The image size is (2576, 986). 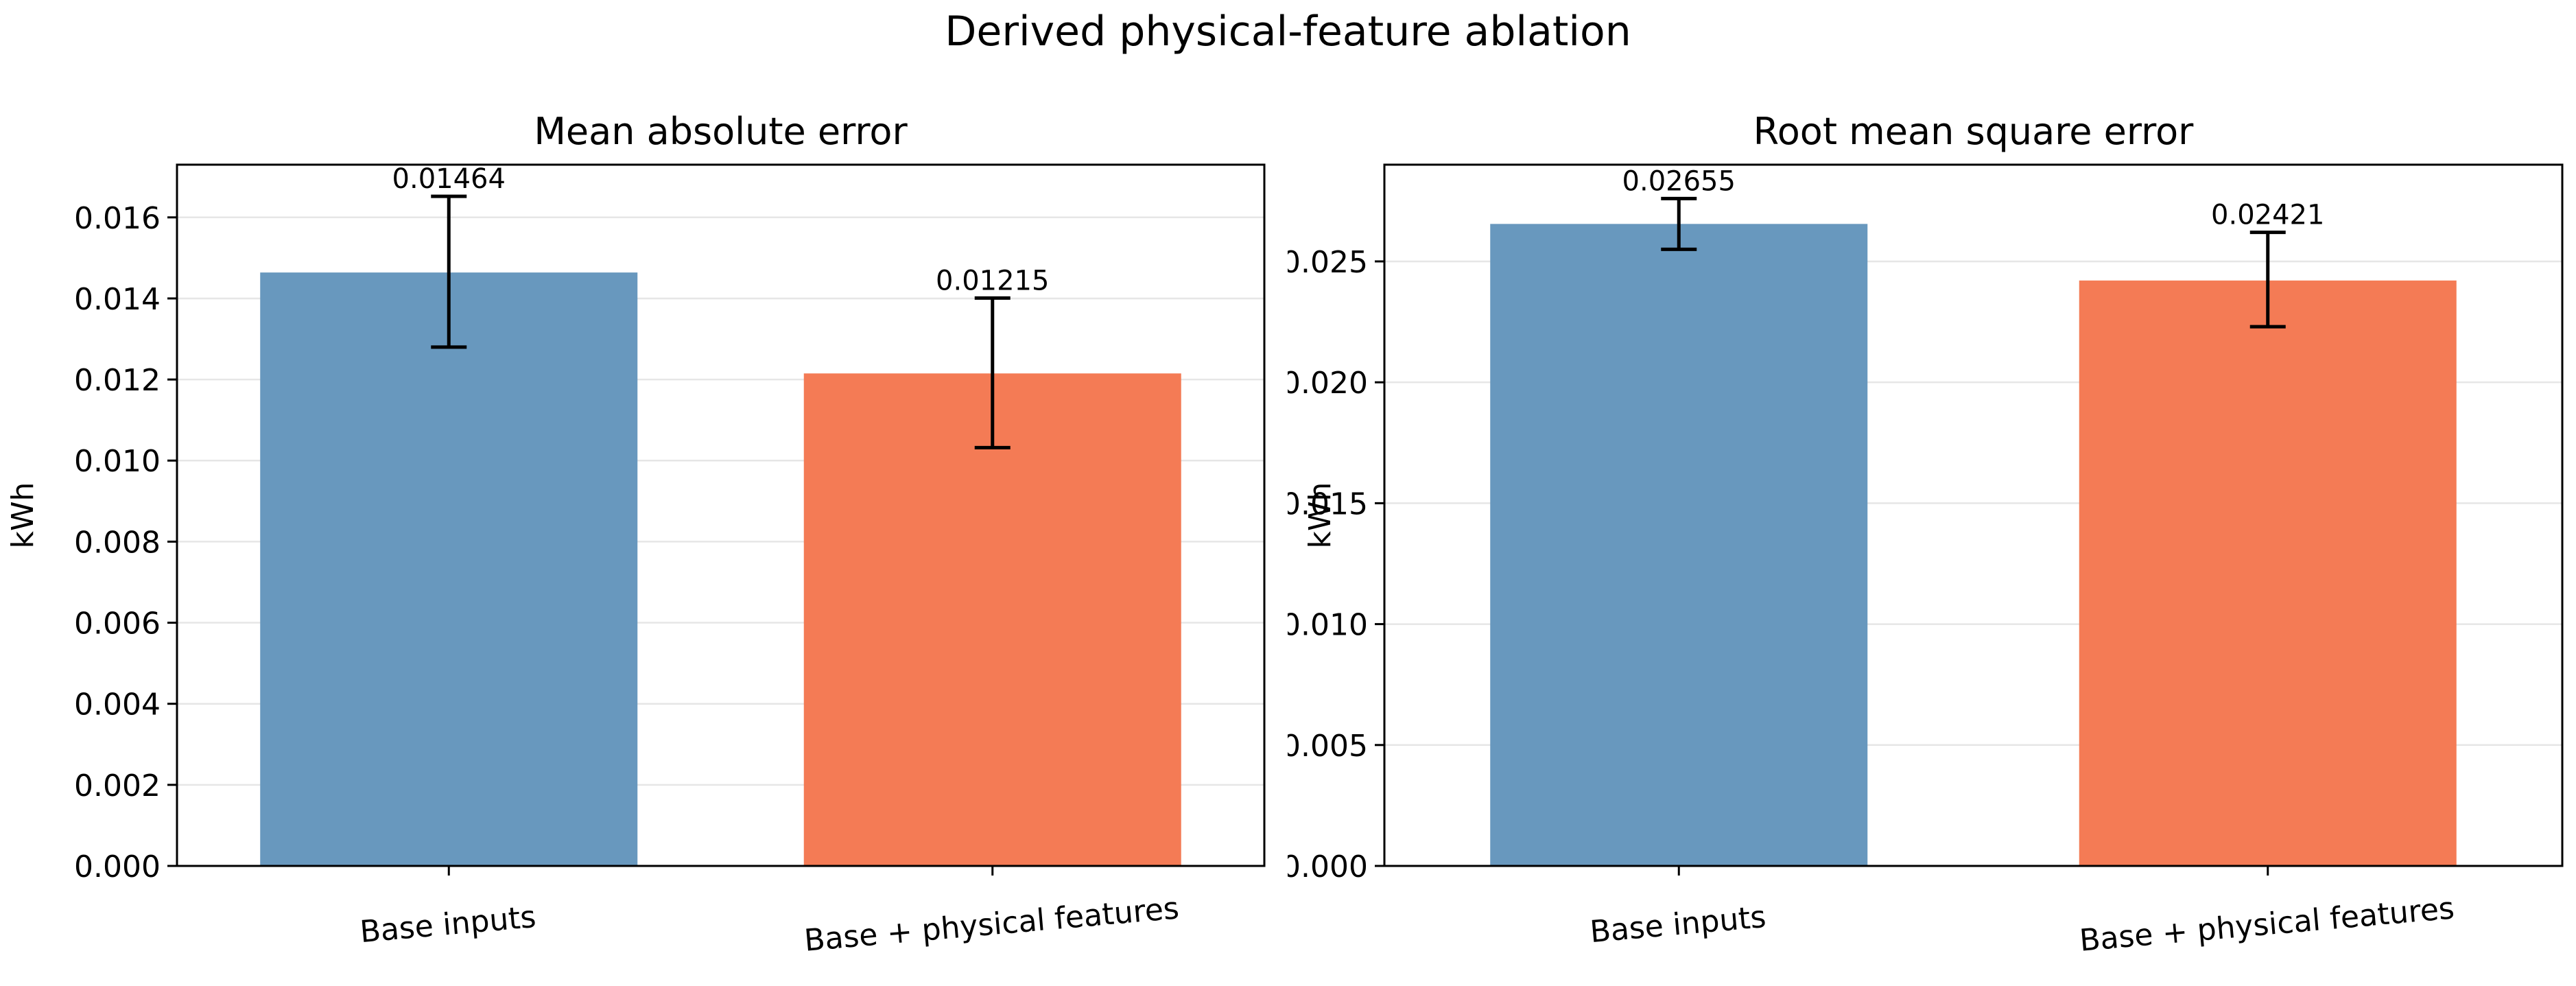 What do you see at coordinates (2267, 216) in the screenshot?
I see `data-label: 0.02421` at bounding box center [2267, 216].